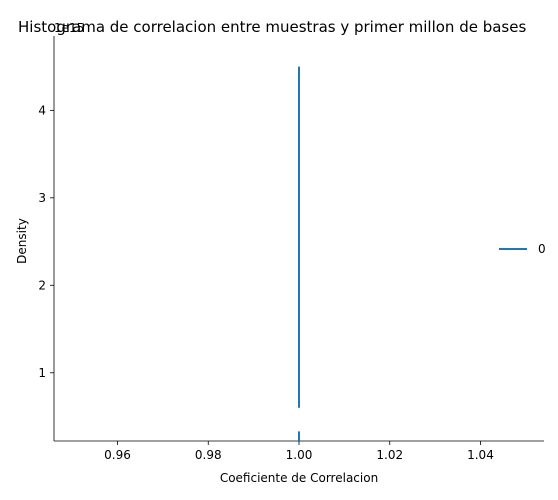 Image resolution: width=558 pixels, height=500 pixels. What do you see at coordinates (389, 455) in the screenshot?
I see `x-tick-label: 1.02` at bounding box center [389, 455].